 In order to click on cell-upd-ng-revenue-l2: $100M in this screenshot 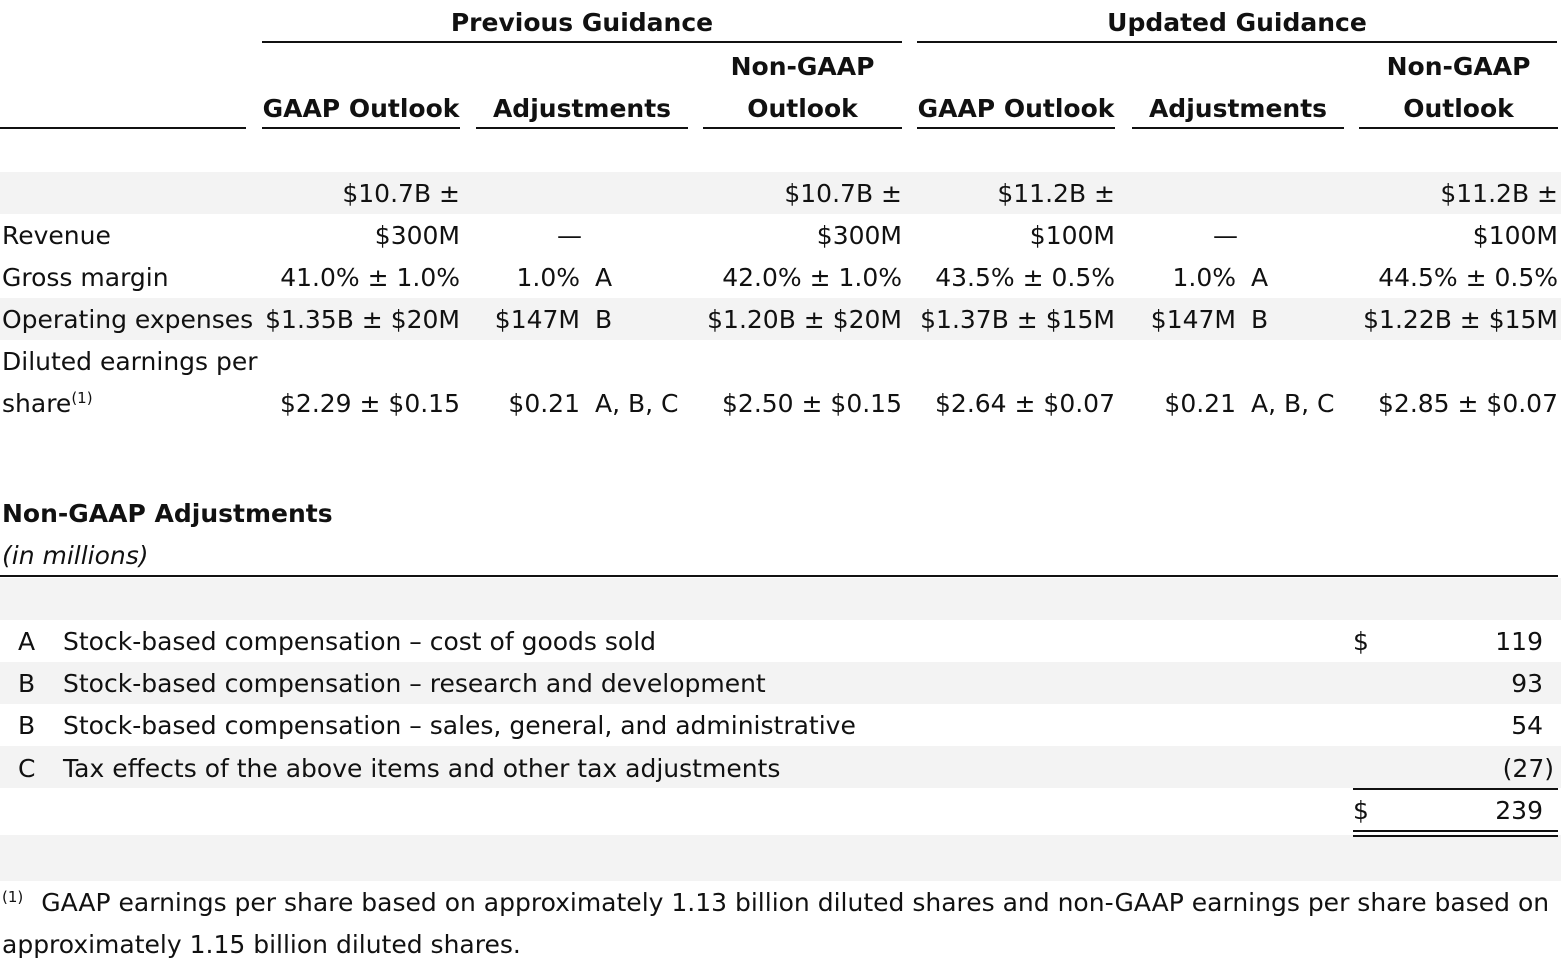, I will do `click(1515, 235)`.